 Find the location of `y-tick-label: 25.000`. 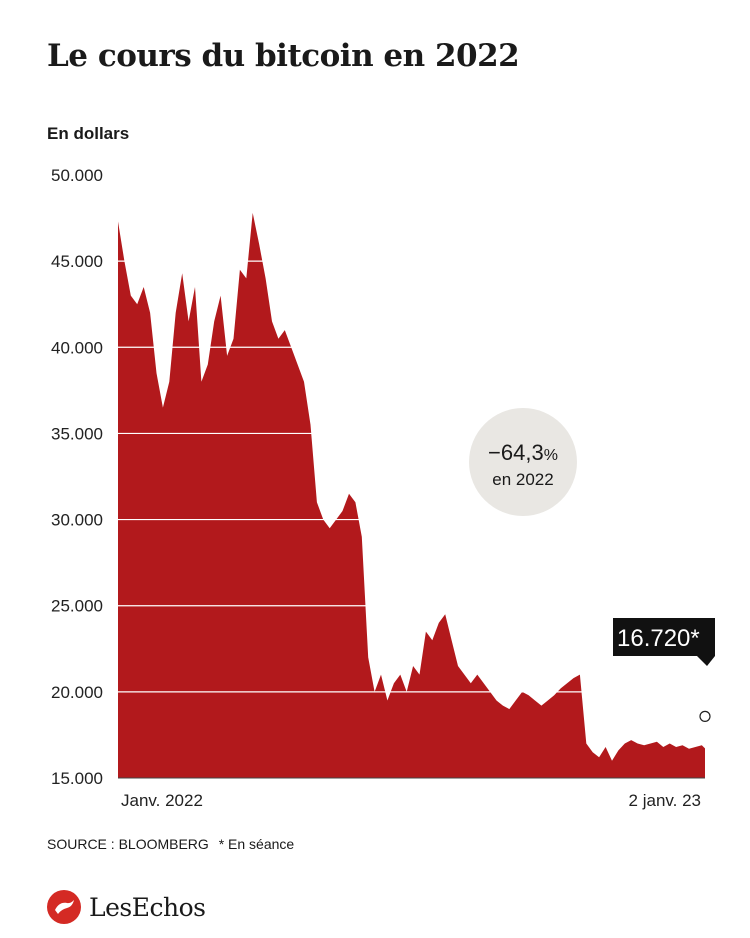

y-tick-label: 25.000 is located at coordinates (77, 606).